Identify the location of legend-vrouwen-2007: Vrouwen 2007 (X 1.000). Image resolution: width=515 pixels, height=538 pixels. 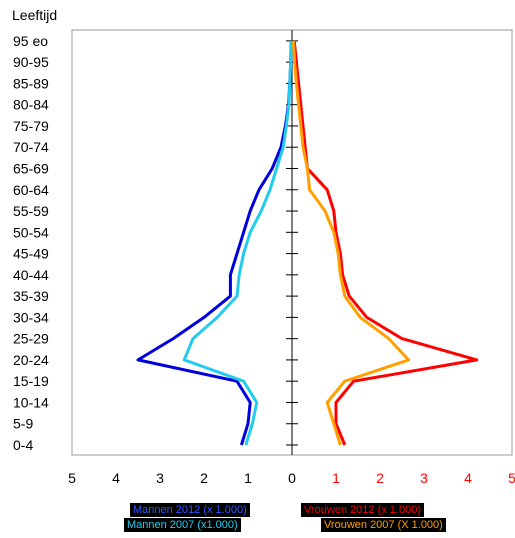
(383, 525).